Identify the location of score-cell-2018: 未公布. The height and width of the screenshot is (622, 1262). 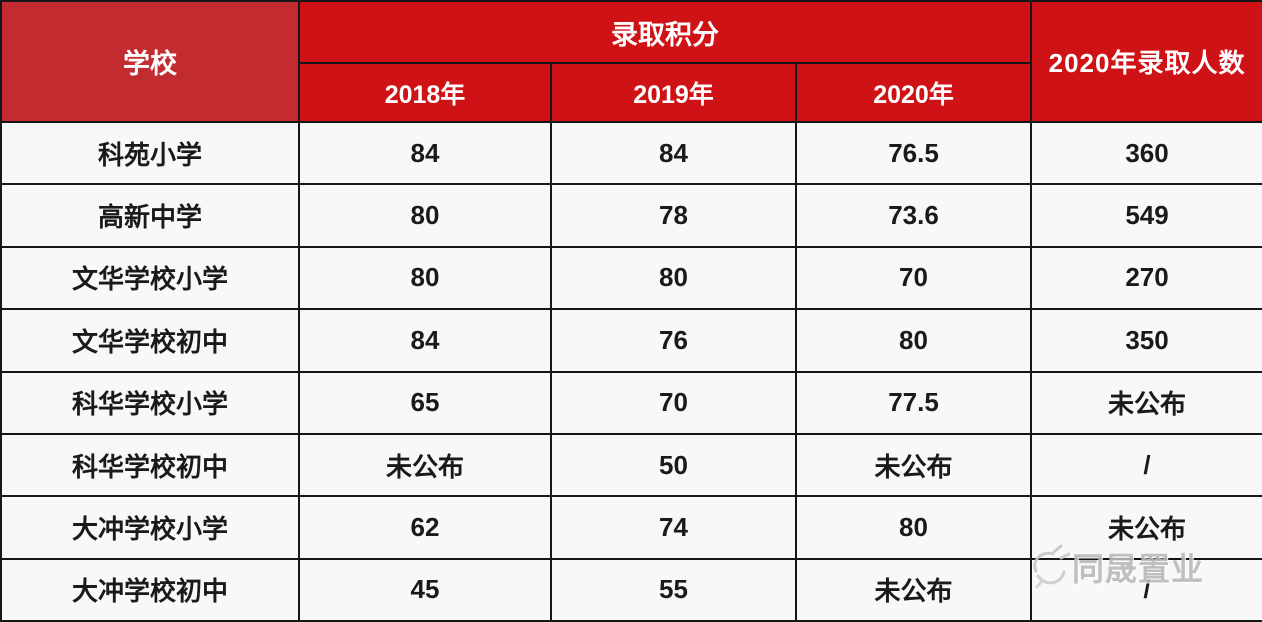
(425, 465).